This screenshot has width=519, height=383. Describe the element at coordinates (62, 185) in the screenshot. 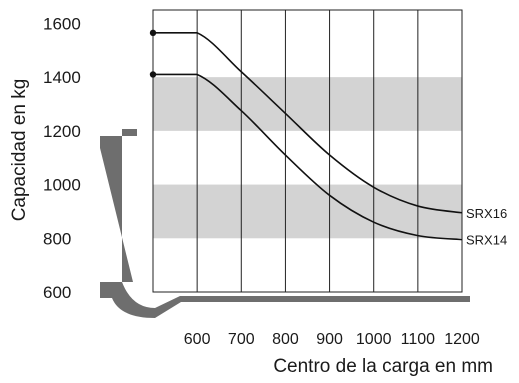

I see `y-tick-1000: 1000` at that location.